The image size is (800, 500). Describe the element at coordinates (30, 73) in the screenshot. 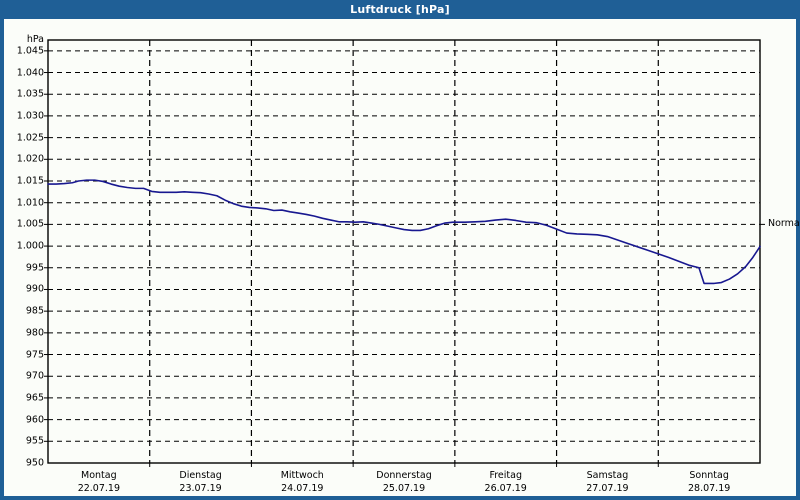

I see `y-axis-tick-label: 1.040` at that location.